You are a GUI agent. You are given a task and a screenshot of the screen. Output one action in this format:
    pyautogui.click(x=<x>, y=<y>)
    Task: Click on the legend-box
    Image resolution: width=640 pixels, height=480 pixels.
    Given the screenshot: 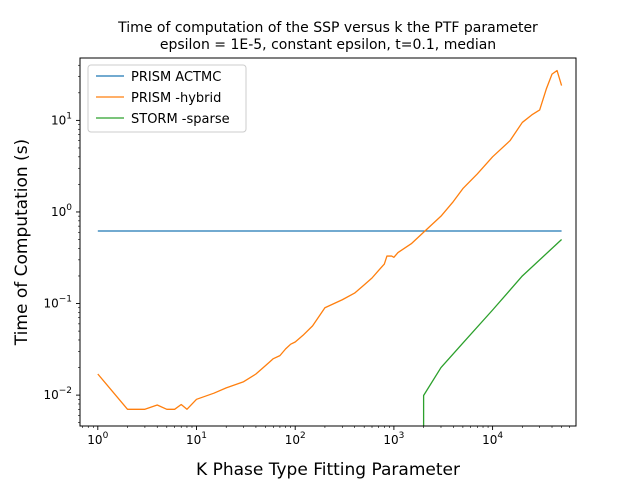 What is the action you would take?
    pyautogui.click(x=167, y=98)
    